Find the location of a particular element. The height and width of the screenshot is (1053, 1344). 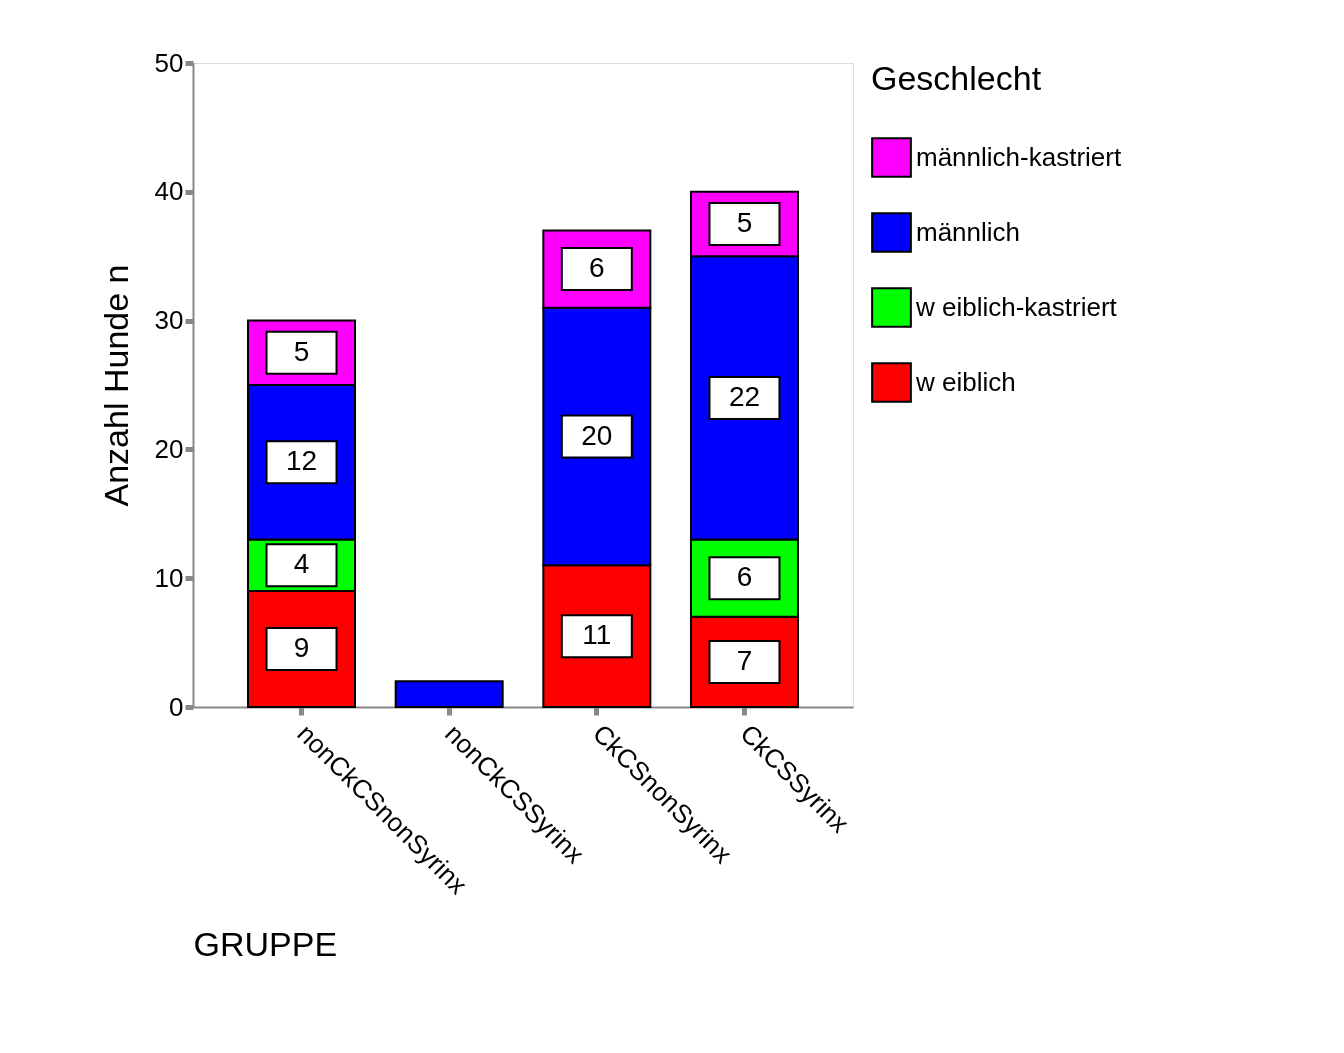

legend-label: w eiblich-kastriert is located at coordinates (1016, 306).